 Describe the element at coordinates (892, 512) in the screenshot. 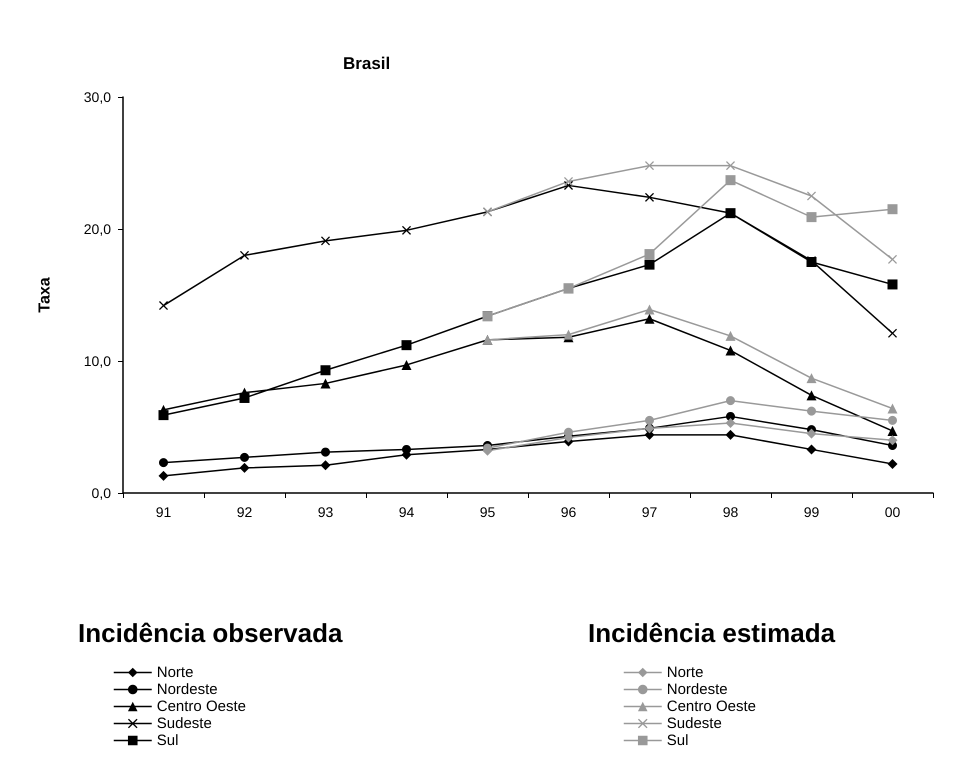

I see `x-tick-label: 00` at that location.